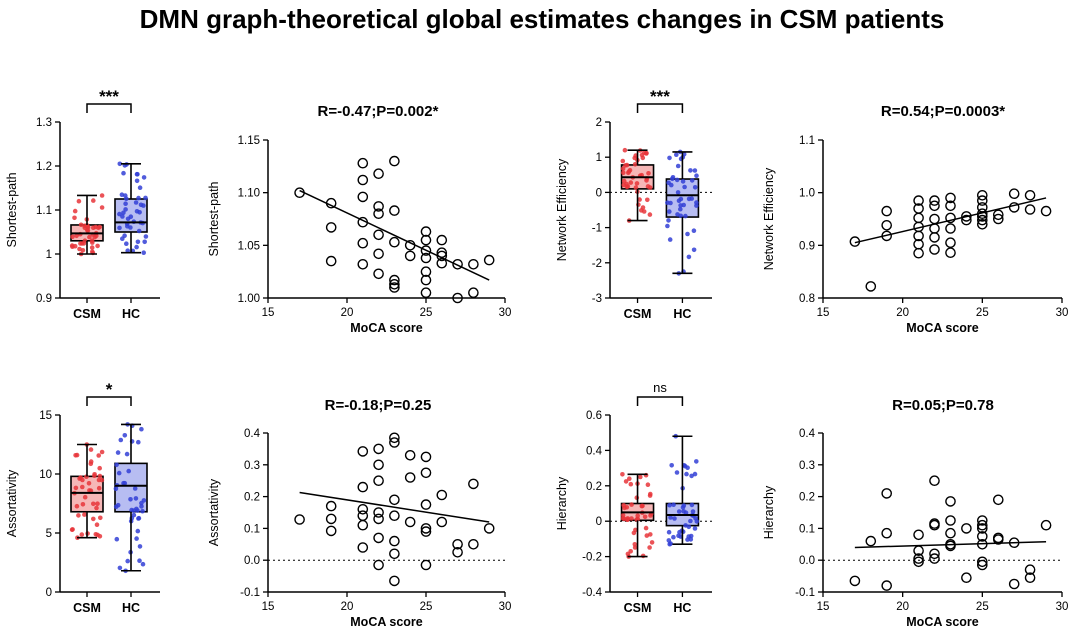 The height and width of the screenshot is (635, 1084). What do you see at coordinates (394, 235) in the screenshot?
I see `regression-line` at bounding box center [394, 235].